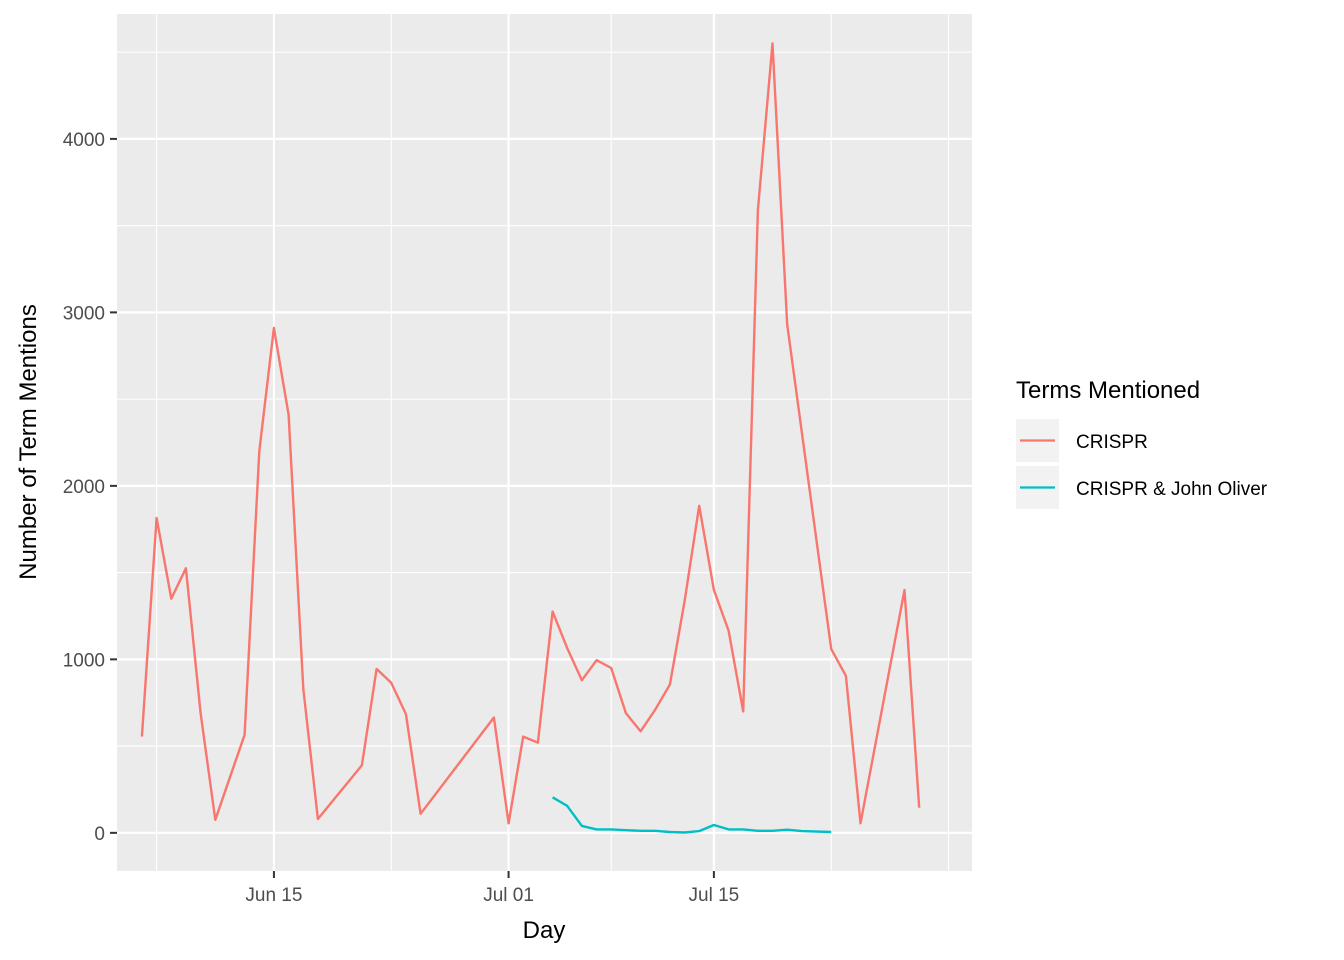  What do you see at coordinates (84, 140) in the screenshot?
I see `y-tick-label: 4000` at bounding box center [84, 140].